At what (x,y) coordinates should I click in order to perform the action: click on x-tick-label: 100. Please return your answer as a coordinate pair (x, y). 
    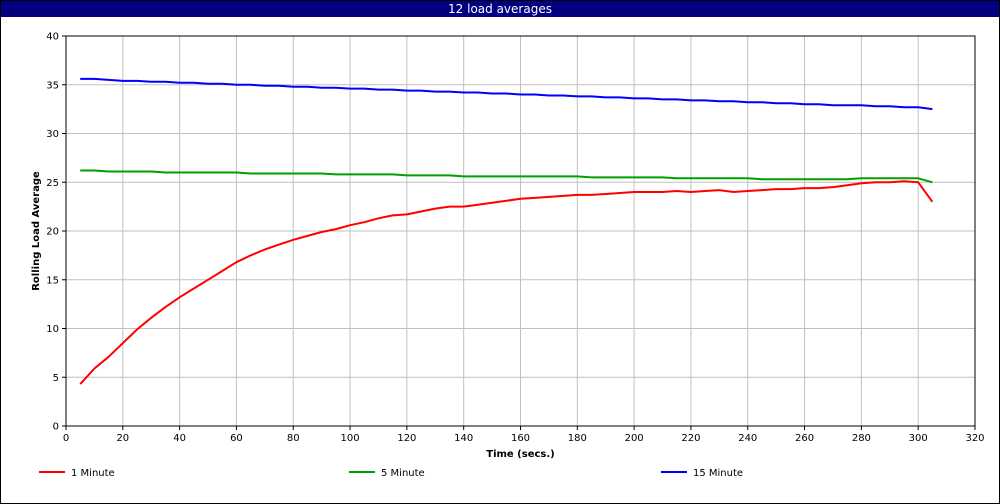
    Looking at the image, I should click on (350, 438).